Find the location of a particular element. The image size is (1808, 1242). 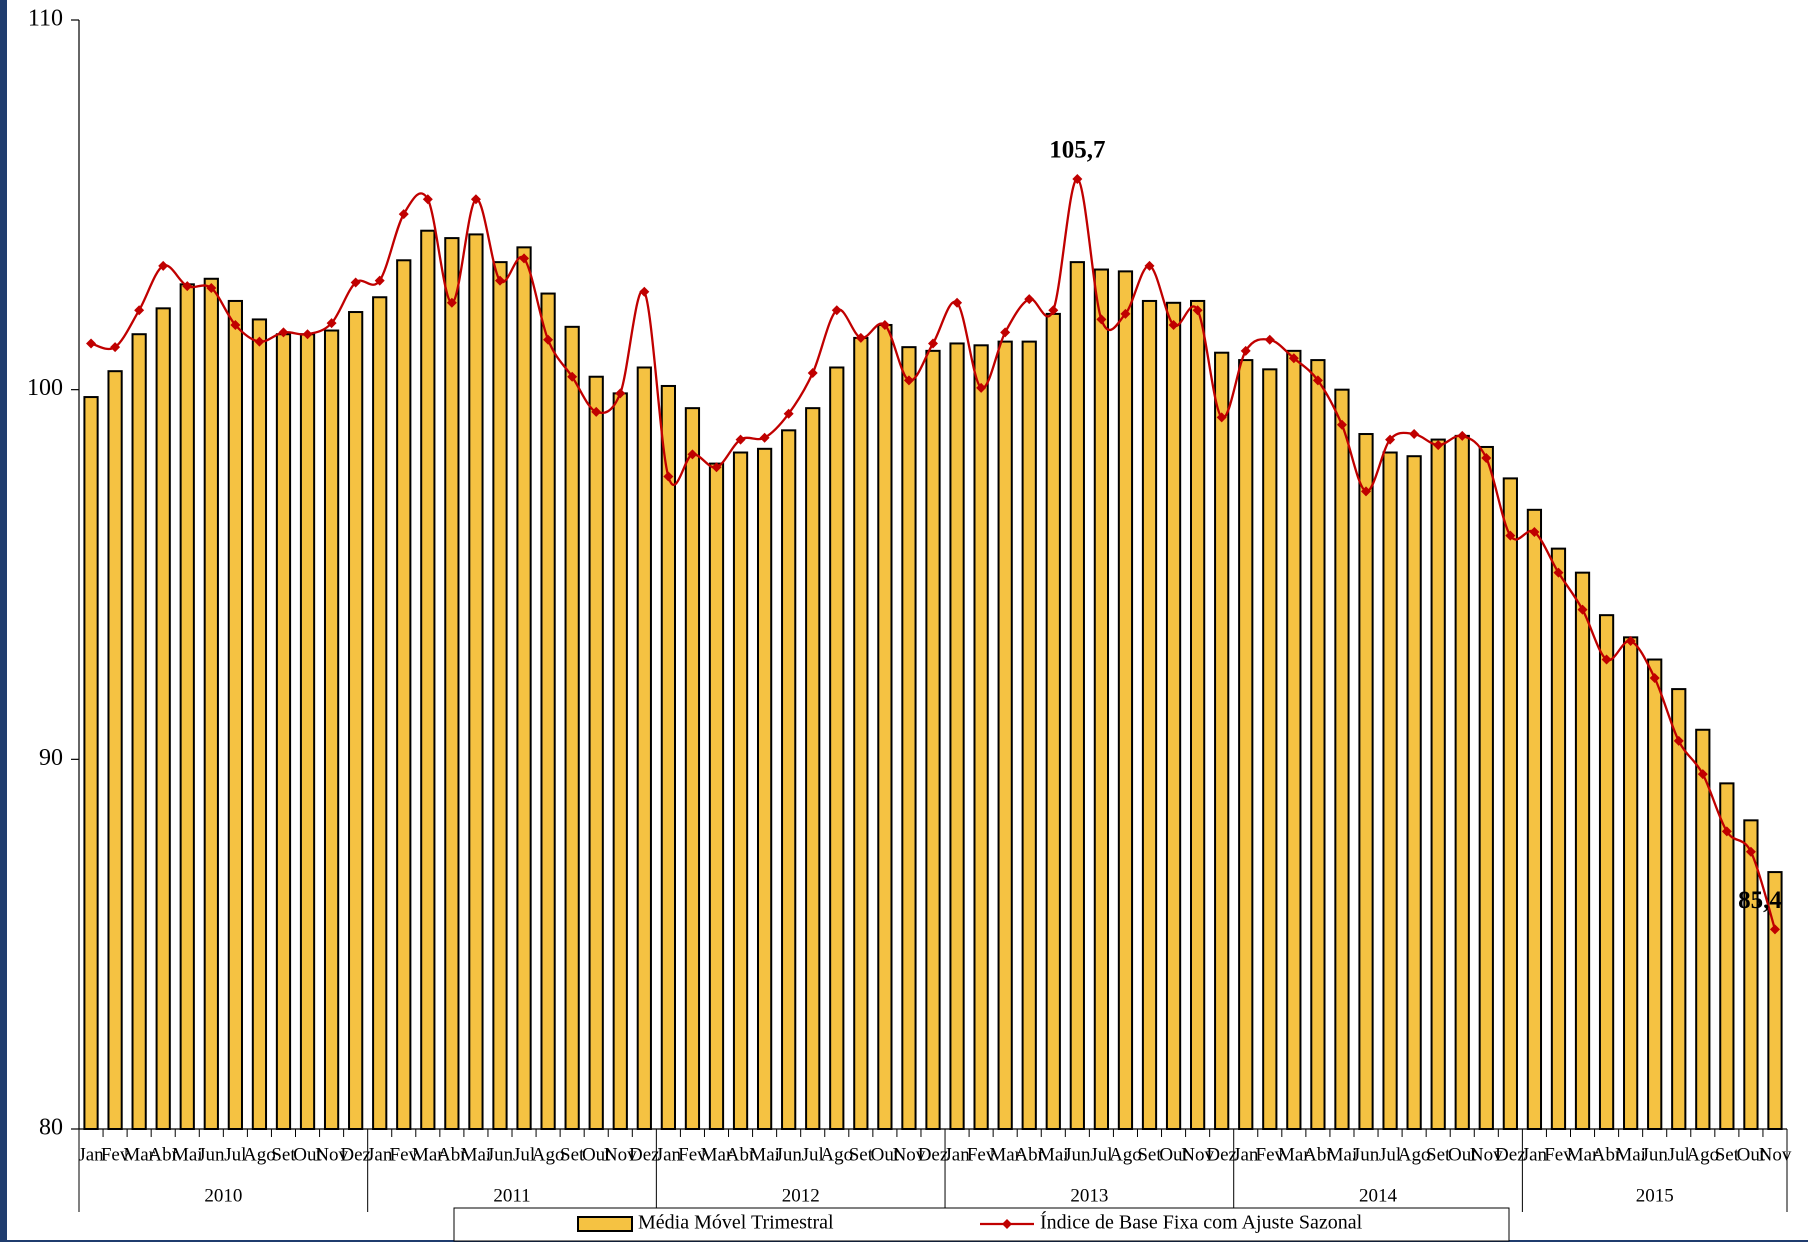

value-label: 85,4 is located at coordinates (1760, 900).